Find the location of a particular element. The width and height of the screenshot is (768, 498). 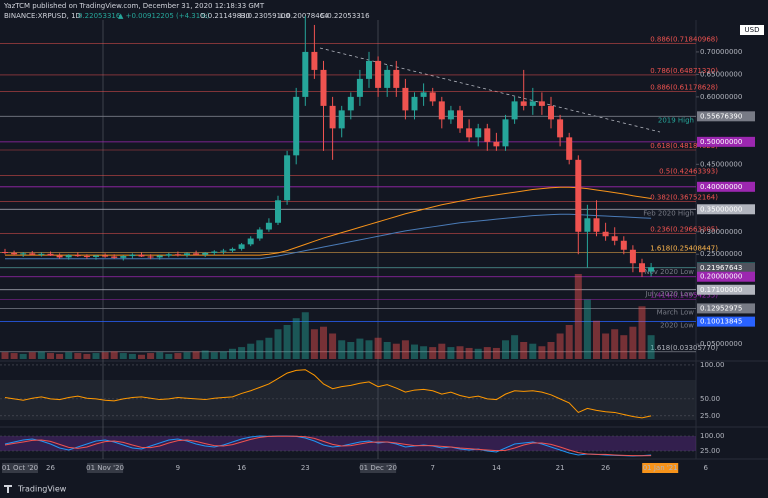

fib-label: 0.382(0.36752164) is located at coordinates (684, 197).